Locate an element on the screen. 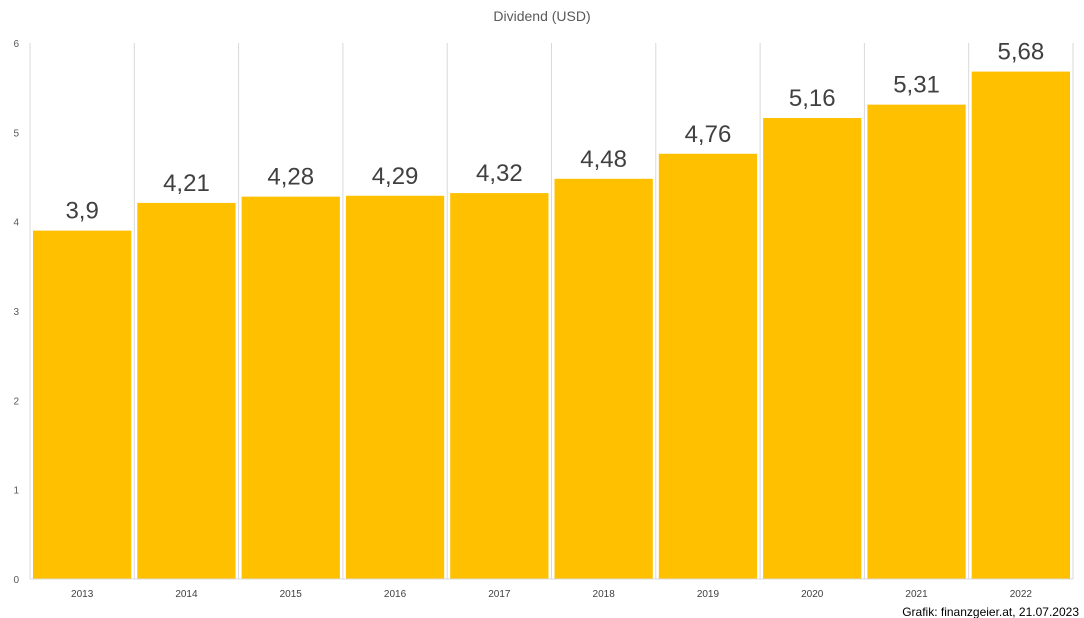 This screenshot has height=618, width=1084. y-tick-label: 1 is located at coordinates (16, 491).